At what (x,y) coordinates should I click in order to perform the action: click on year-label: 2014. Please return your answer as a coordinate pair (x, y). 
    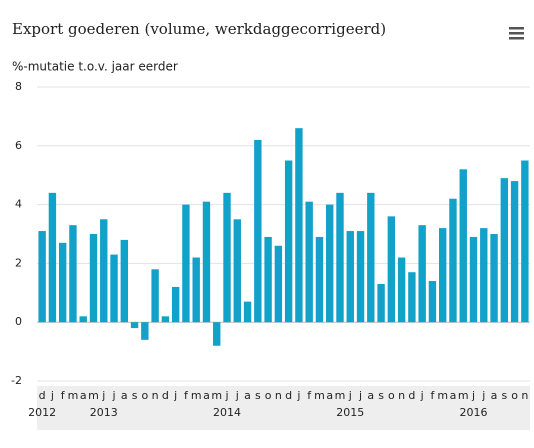
    Looking at the image, I should click on (227, 412).